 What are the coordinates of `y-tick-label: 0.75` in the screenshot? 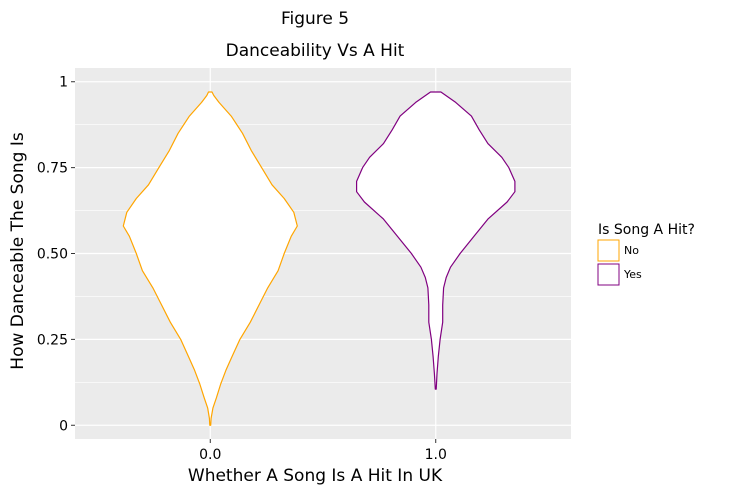 It's located at (52, 169).